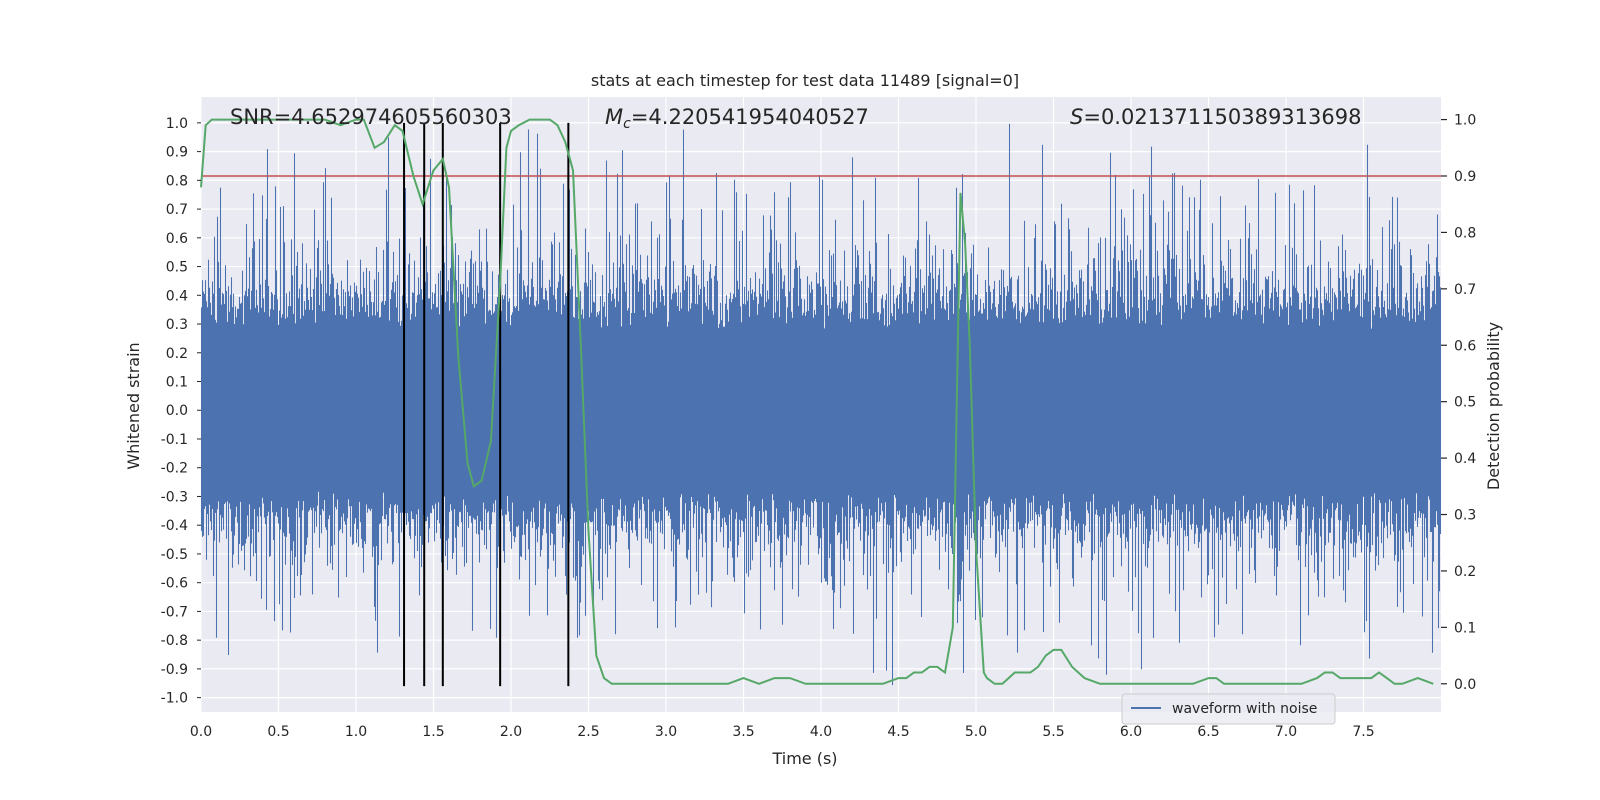  Describe the element at coordinates (1244, 709) in the screenshot. I see `legend-label-waveform: waveform with noise` at that location.